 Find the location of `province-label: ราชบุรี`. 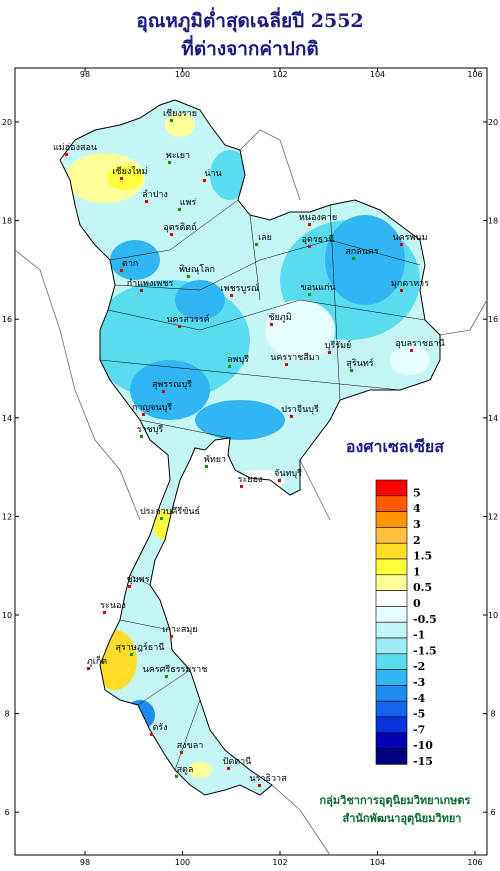

province-label: ราชบุรี is located at coordinates (150, 429).